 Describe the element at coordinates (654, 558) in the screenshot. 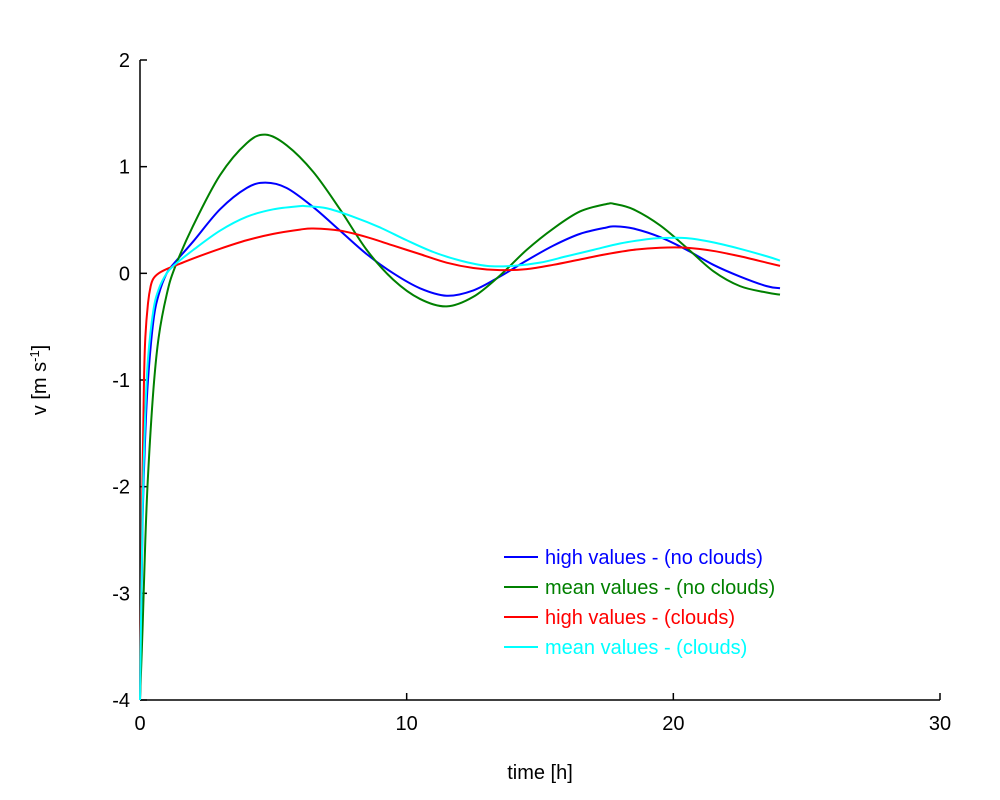

I see `legend-label: high values - (no clouds)` at that location.